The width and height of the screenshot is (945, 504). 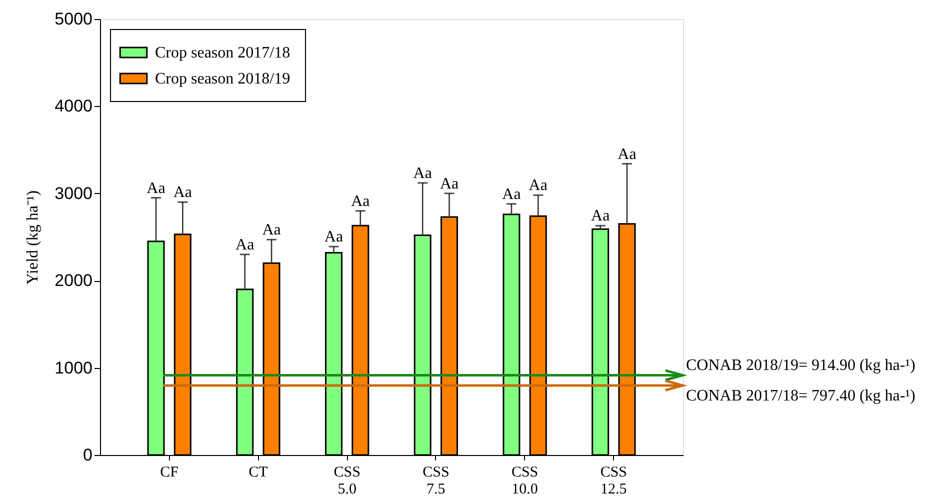 I want to click on legend-label: Crop season 2018/19, so click(x=222, y=79).